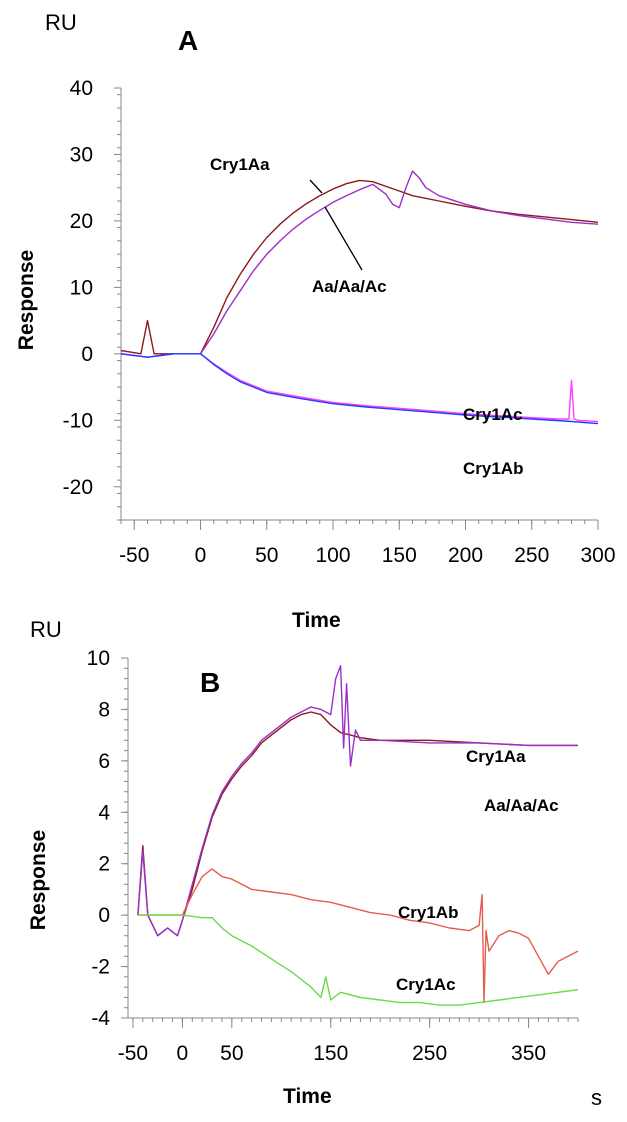 Image resolution: width=627 pixels, height=1122 pixels. I want to click on series-line-aa-aa-ac, so click(359, 264).